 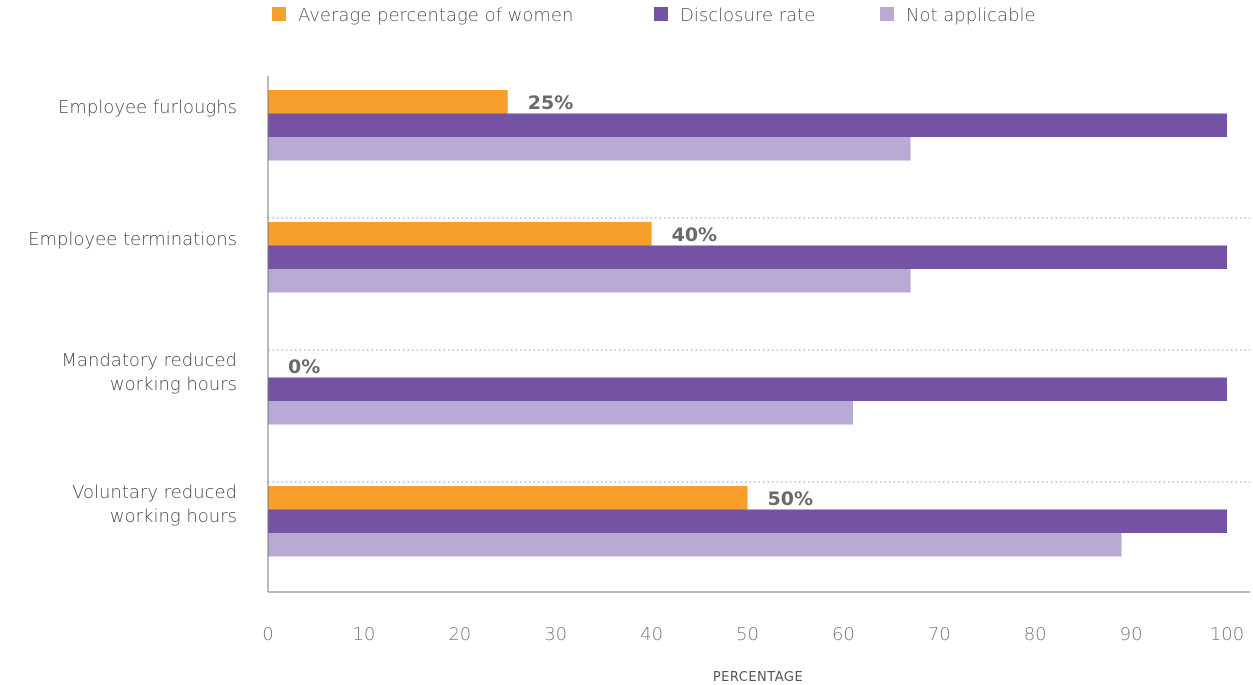 I want to click on x-tick-0: 0, so click(x=267, y=634).